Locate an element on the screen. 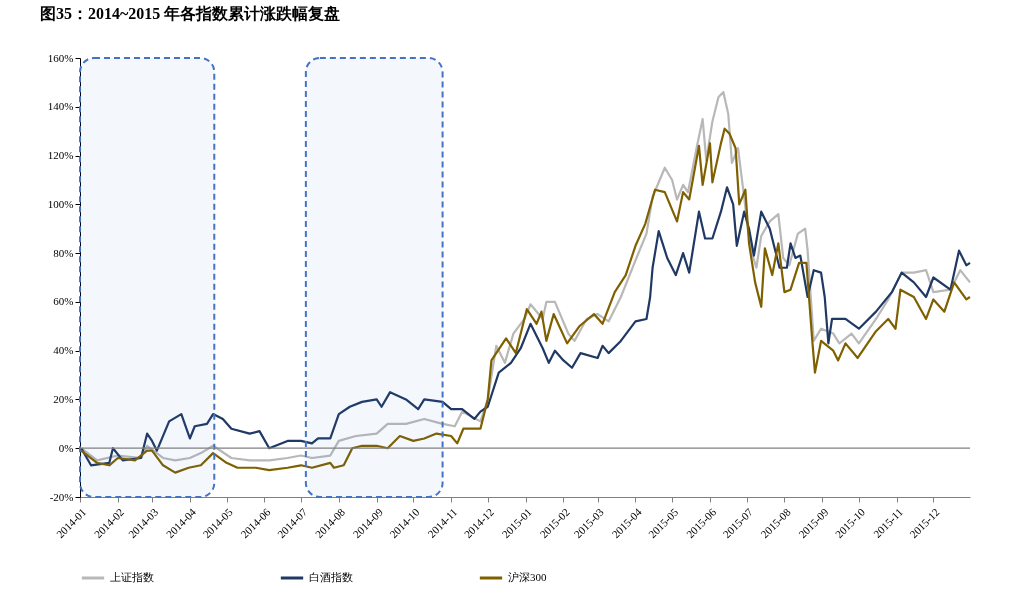 This screenshot has height=599, width=1032. chart-title: 图35：2014~2015 年各指数累计涨跌幅复盘 is located at coordinates (190, 13).